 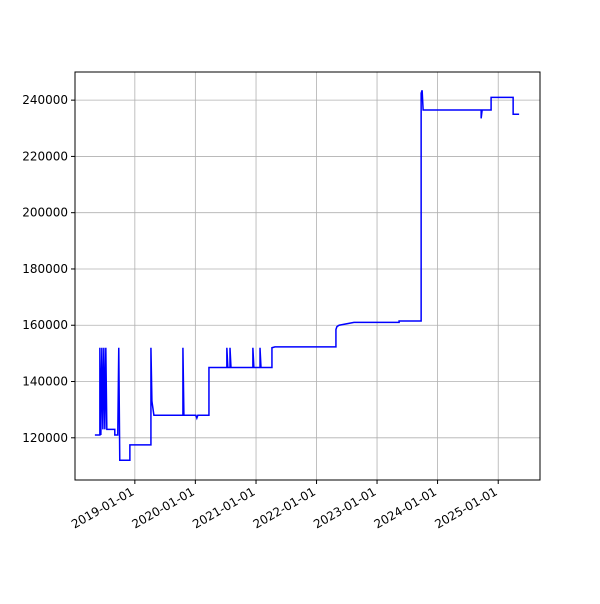 I want to click on x-tick-label: 2020-01-01, so click(x=162, y=507).